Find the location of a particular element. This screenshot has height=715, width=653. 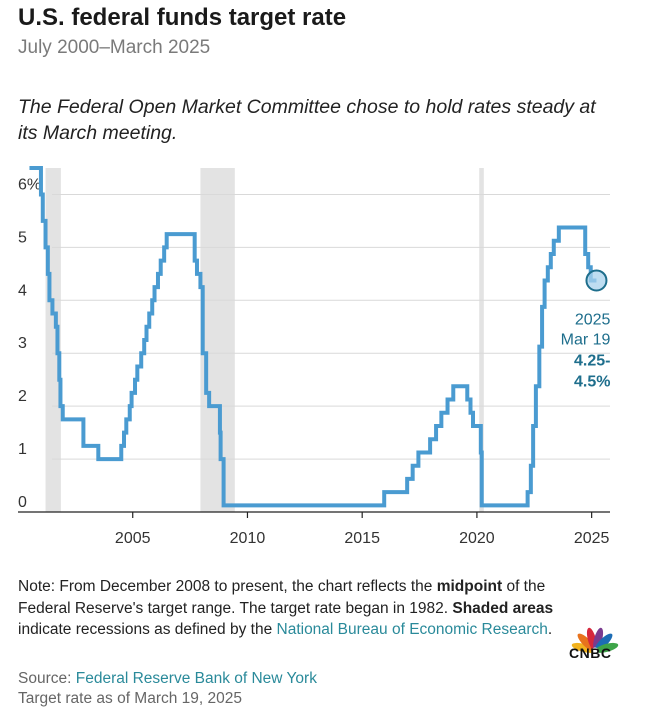

latest-rate-annotation: 2025 Mar 19 4.25- 4.5% is located at coordinates (586, 329).